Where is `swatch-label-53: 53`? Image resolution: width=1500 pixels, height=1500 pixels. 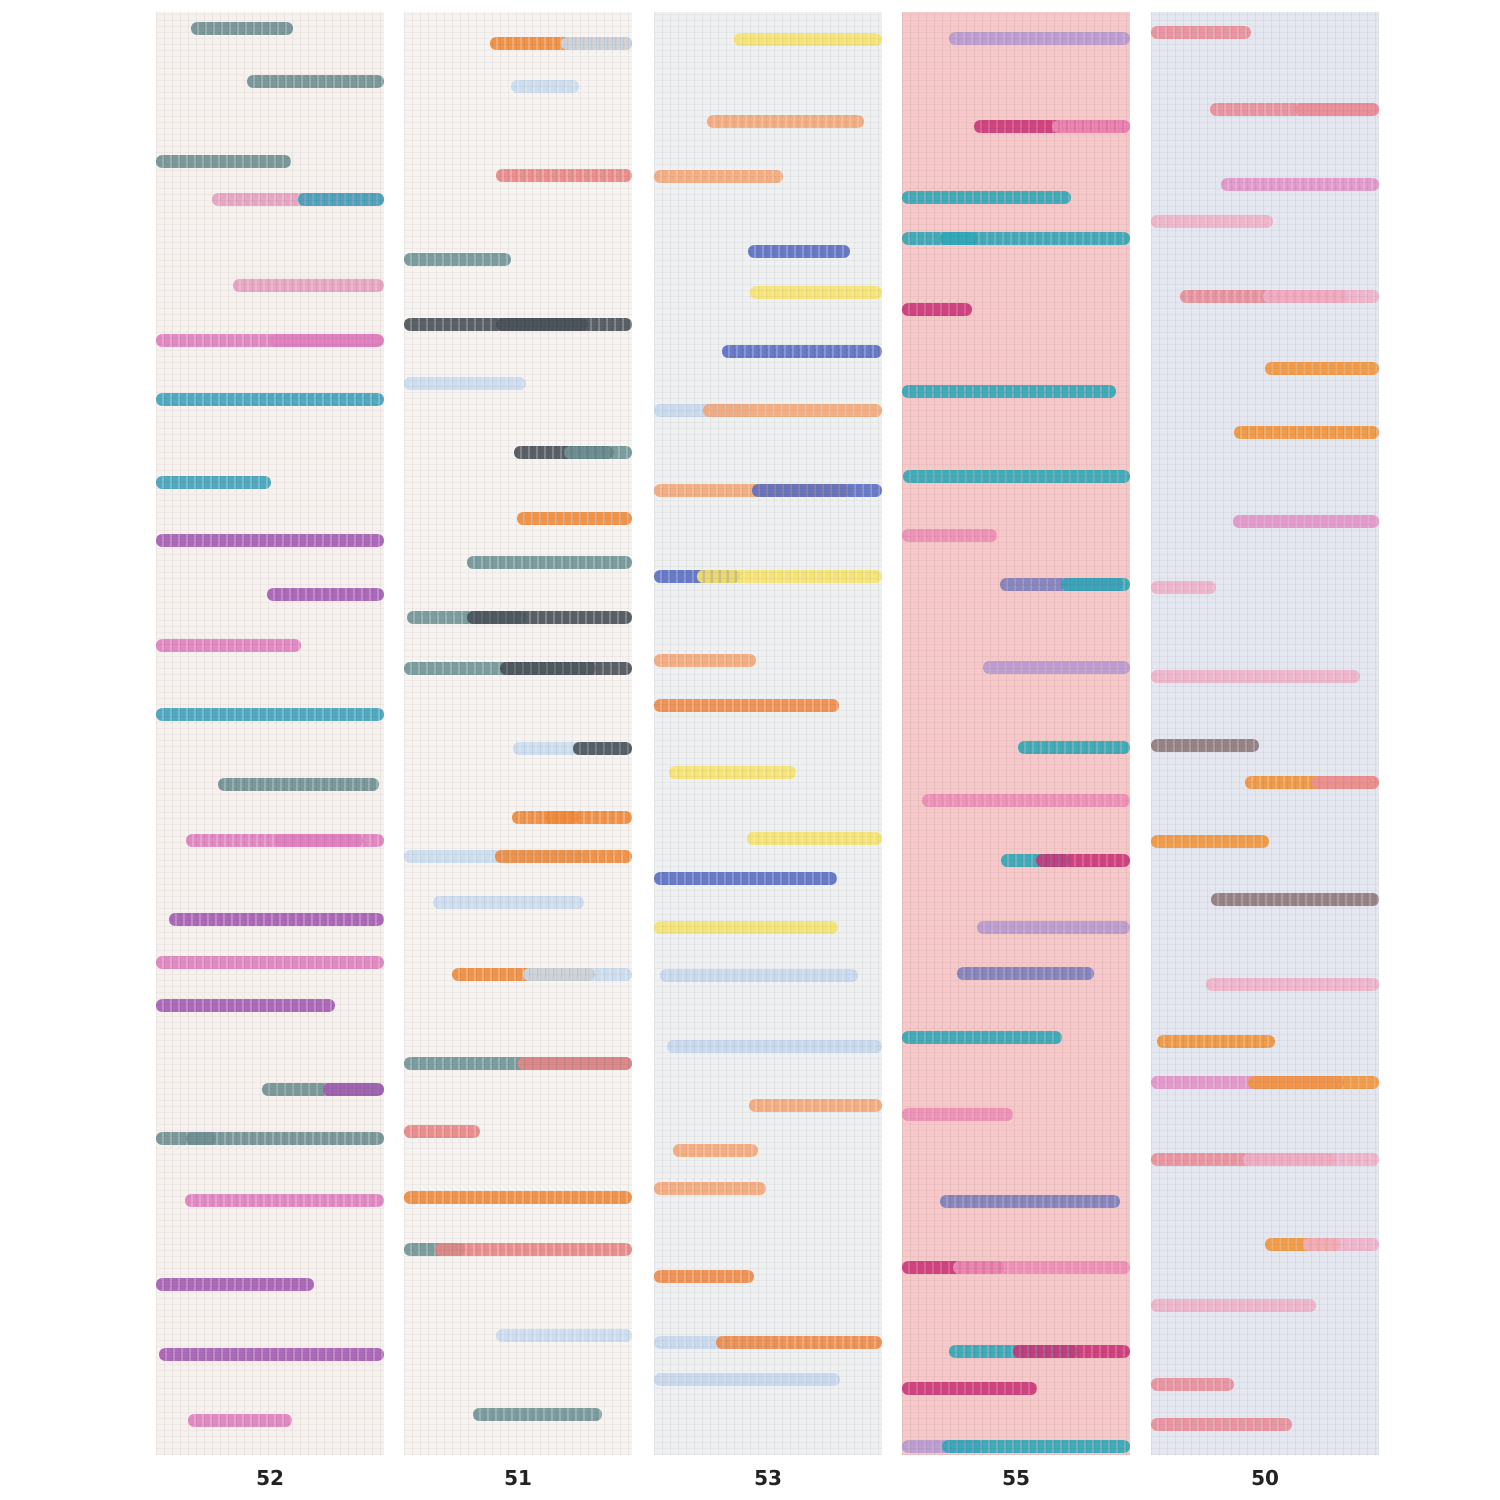
swatch-label-53: 53 is located at coordinates (768, 1478).